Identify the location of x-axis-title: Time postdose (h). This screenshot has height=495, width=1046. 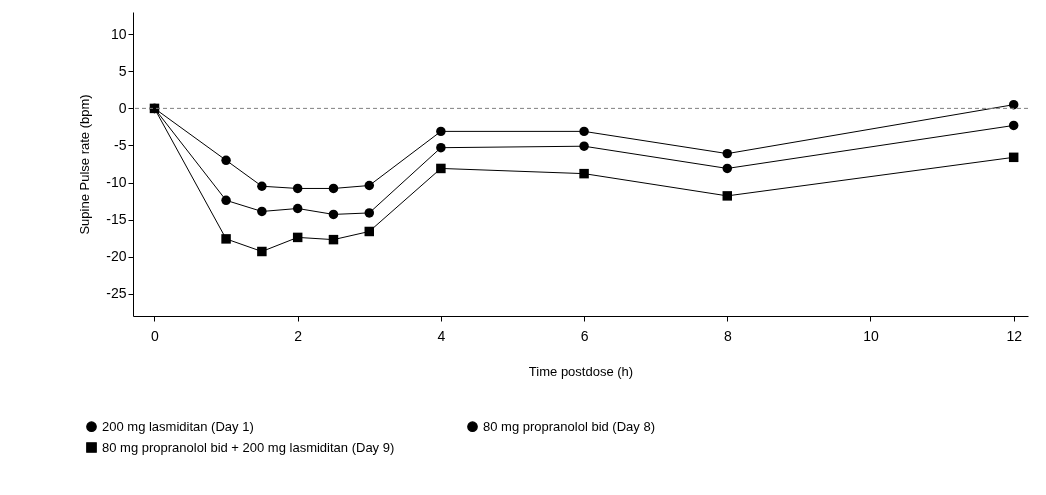
(581, 371).